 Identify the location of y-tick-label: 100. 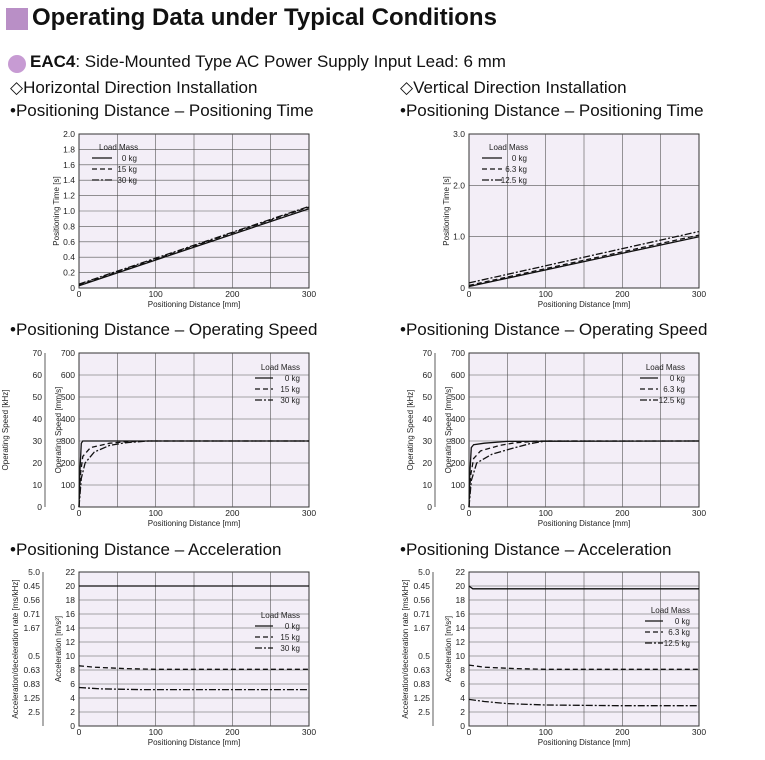
(458, 485).